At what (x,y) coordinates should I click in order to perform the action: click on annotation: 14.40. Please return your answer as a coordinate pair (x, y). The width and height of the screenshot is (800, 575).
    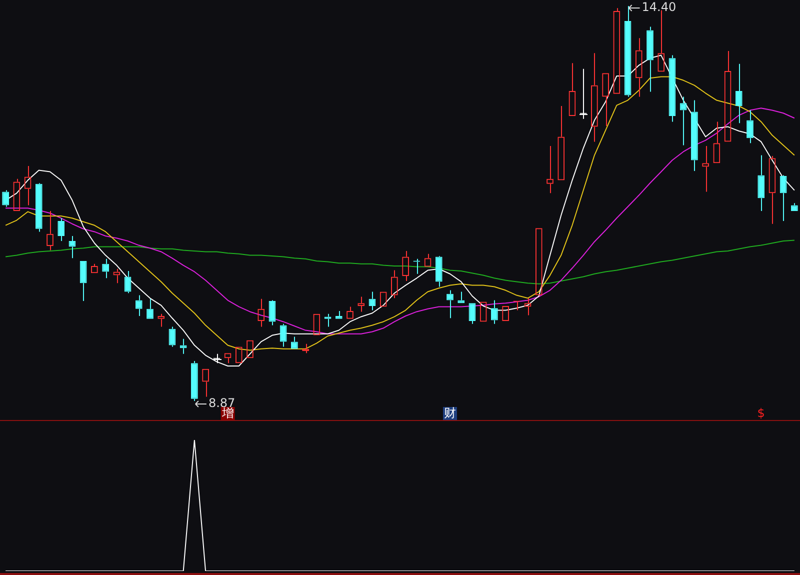
    Looking at the image, I should click on (659, 7).